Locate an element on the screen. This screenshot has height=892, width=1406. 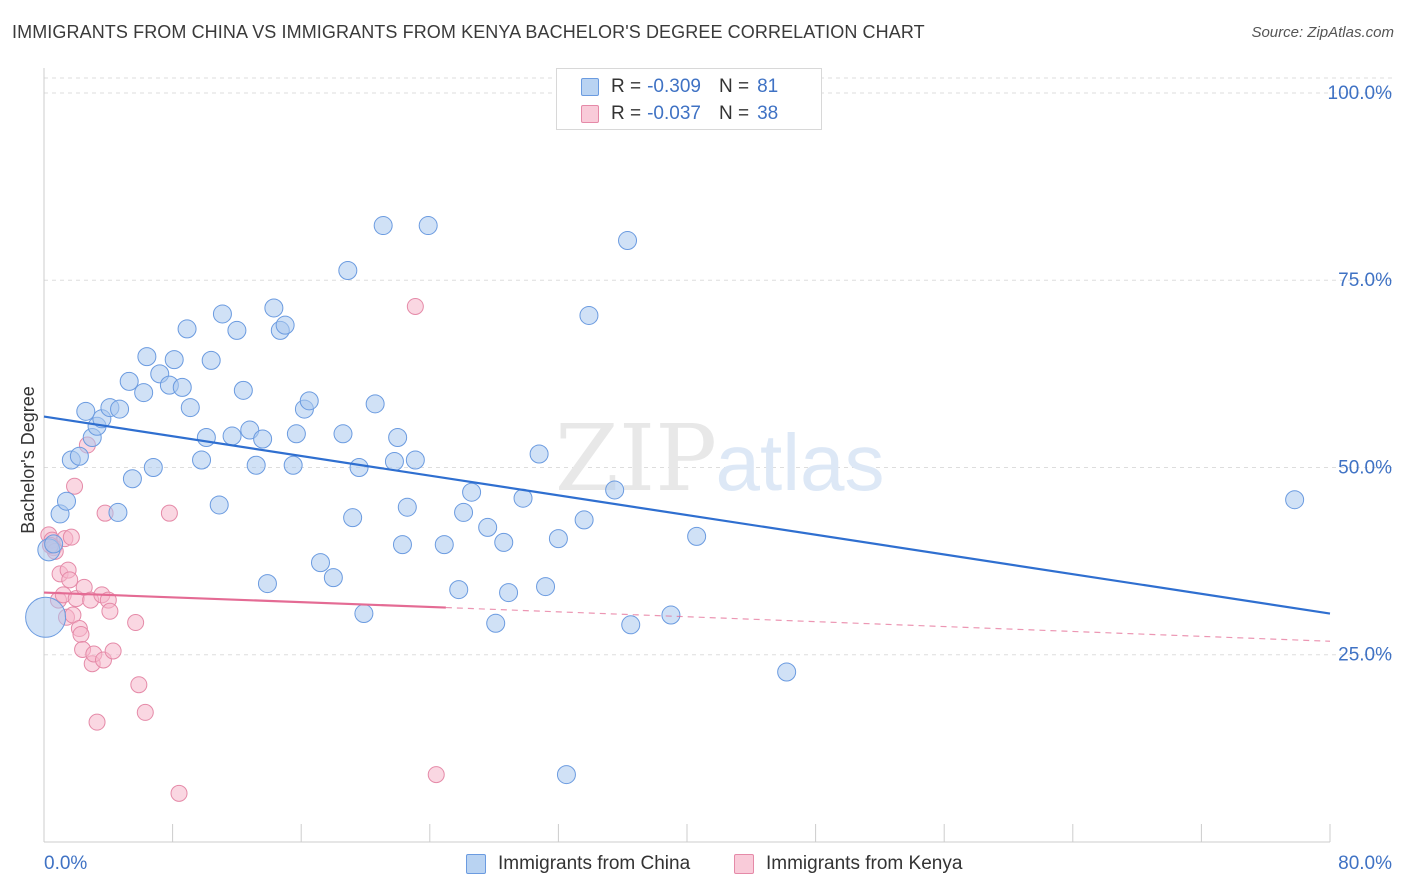
legend-row-china: R = -0.309 N = 81 is located at coordinates (679, 87).